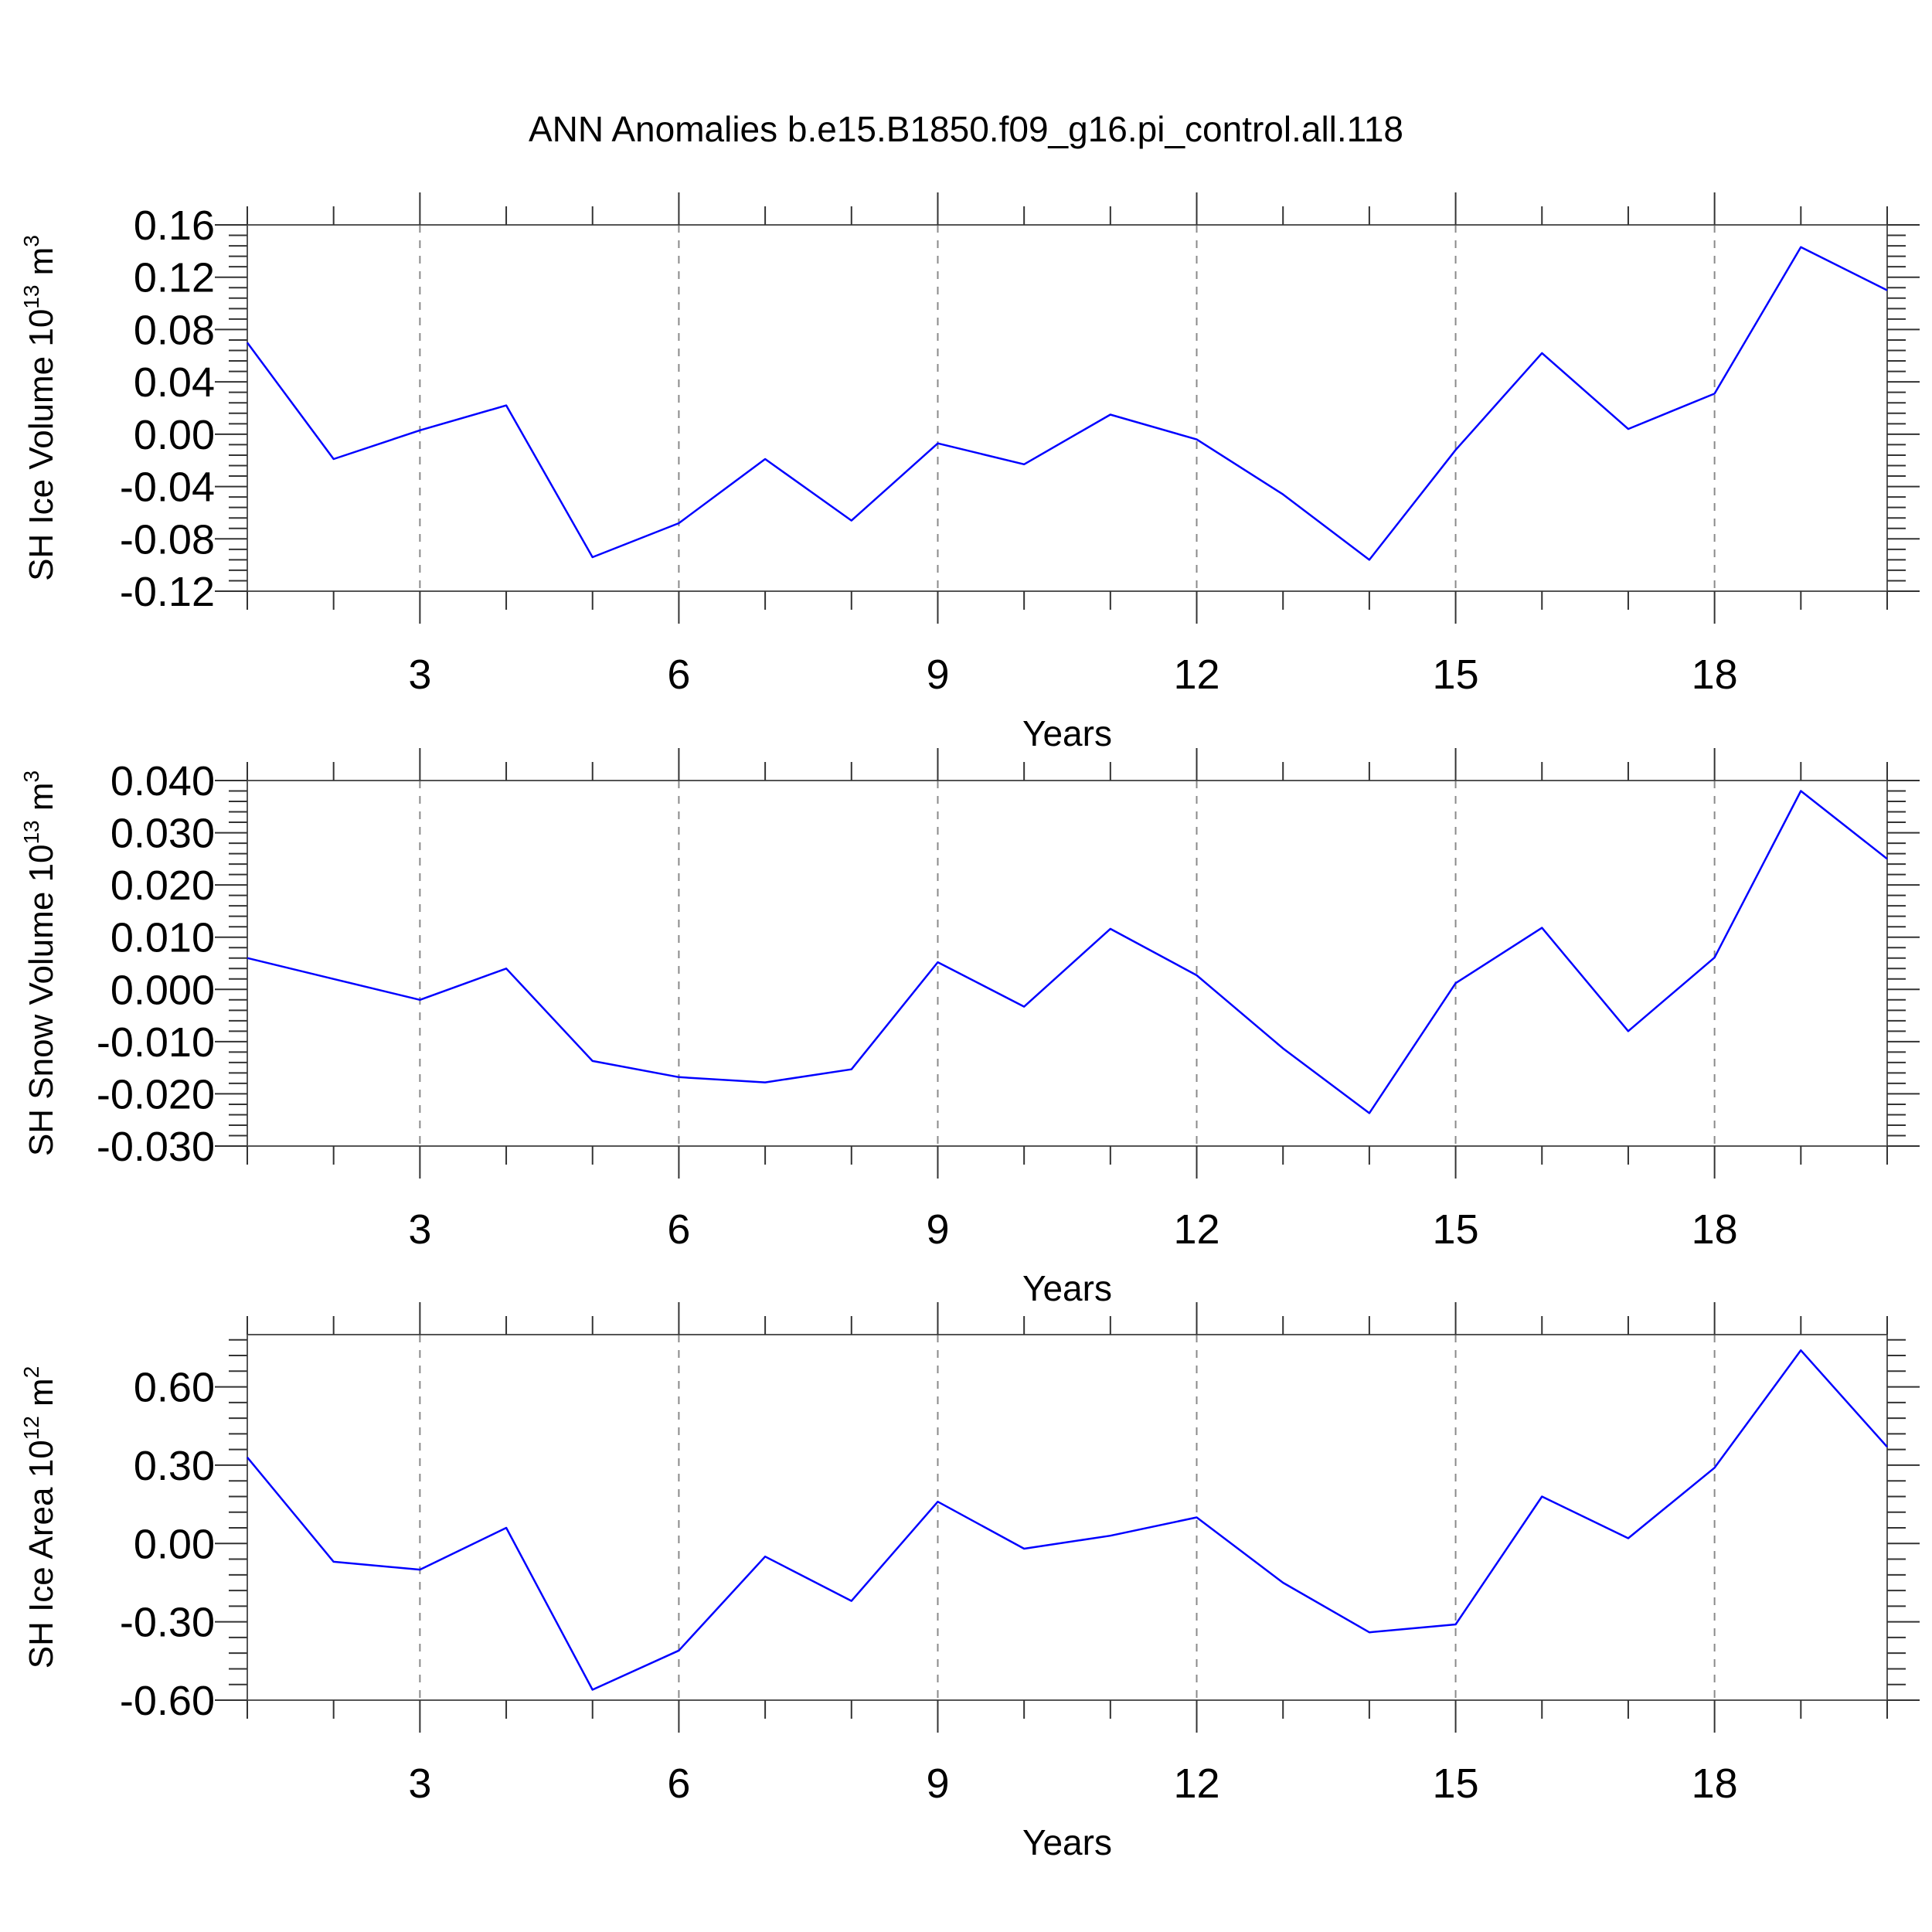  I want to click on y-tick-label: -0.08, so click(168, 539).